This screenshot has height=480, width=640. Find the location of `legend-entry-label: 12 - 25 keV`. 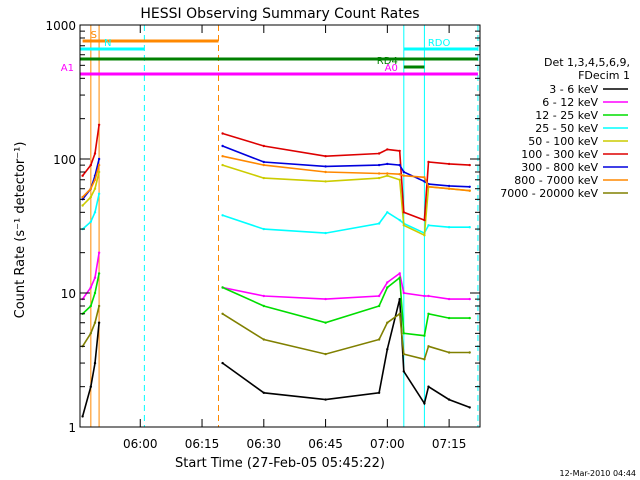

legend-entry-label: 12 - 25 keV is located at coordinates (566, 115).